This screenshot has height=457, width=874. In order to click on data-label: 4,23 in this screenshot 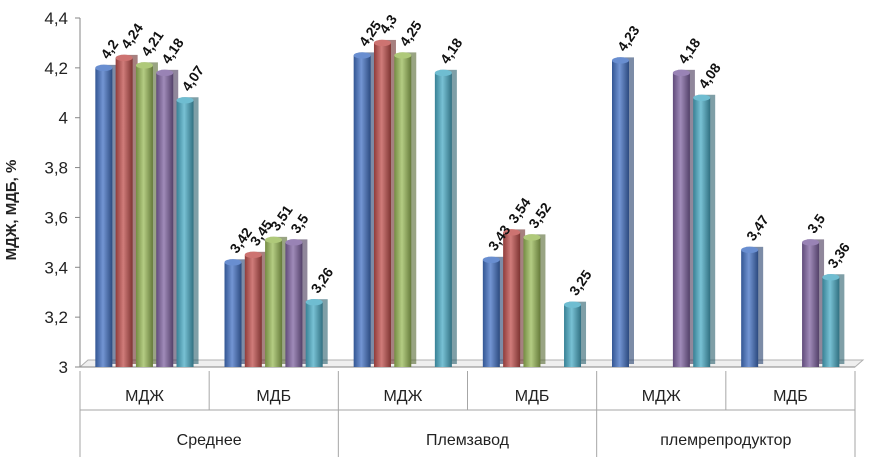, I will do `click(628, 38)`.